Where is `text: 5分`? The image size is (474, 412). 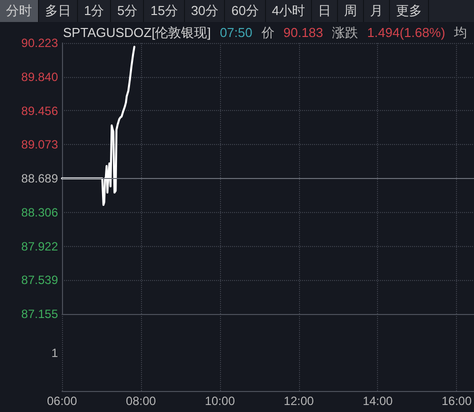 text: 5分 is located at coordinates (127, 10).